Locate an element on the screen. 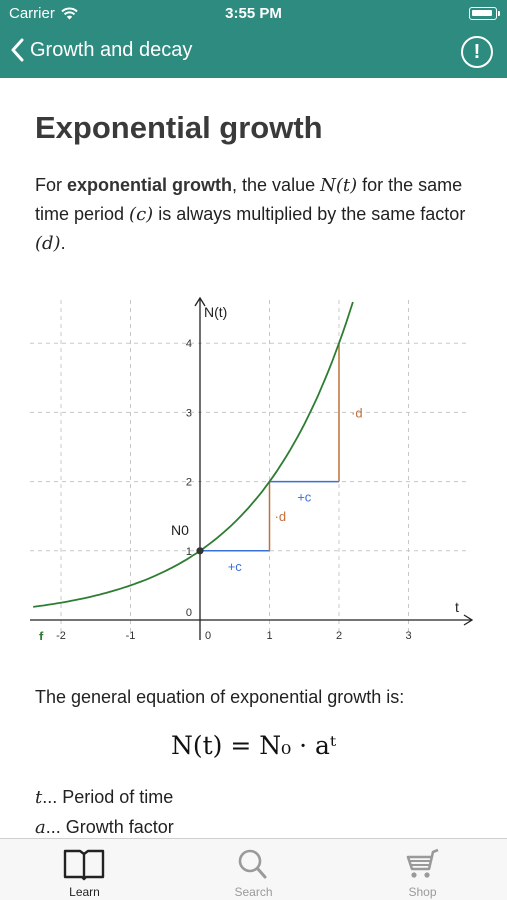  x-tick-label: -2 is located at coordinates (61, 635).